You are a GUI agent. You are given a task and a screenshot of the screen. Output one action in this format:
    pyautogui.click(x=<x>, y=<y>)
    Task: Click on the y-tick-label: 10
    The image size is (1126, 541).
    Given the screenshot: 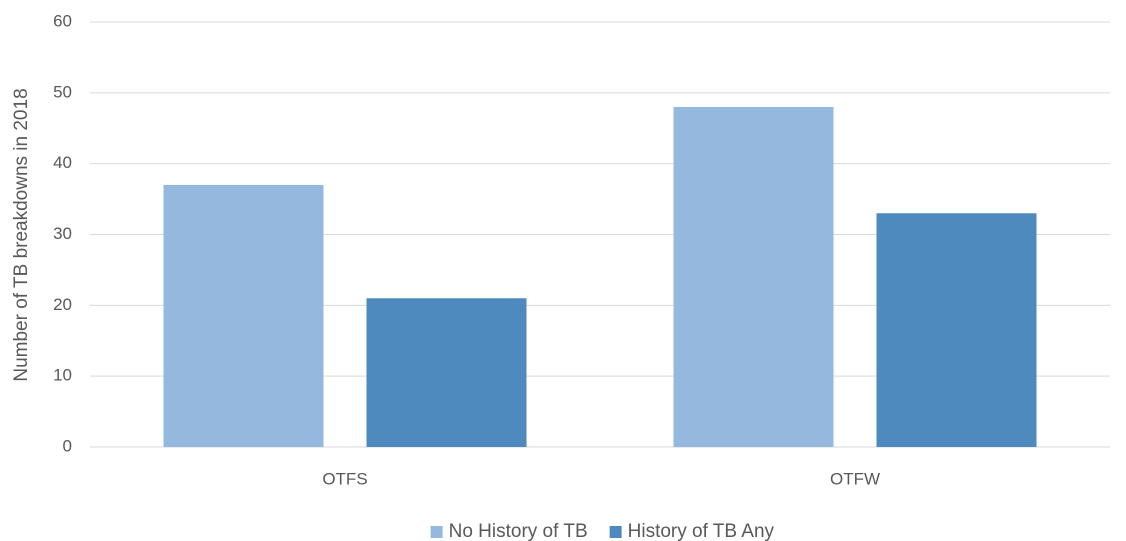 What is the action you would take?
    pyautogui.click(x=62, y=375)
    